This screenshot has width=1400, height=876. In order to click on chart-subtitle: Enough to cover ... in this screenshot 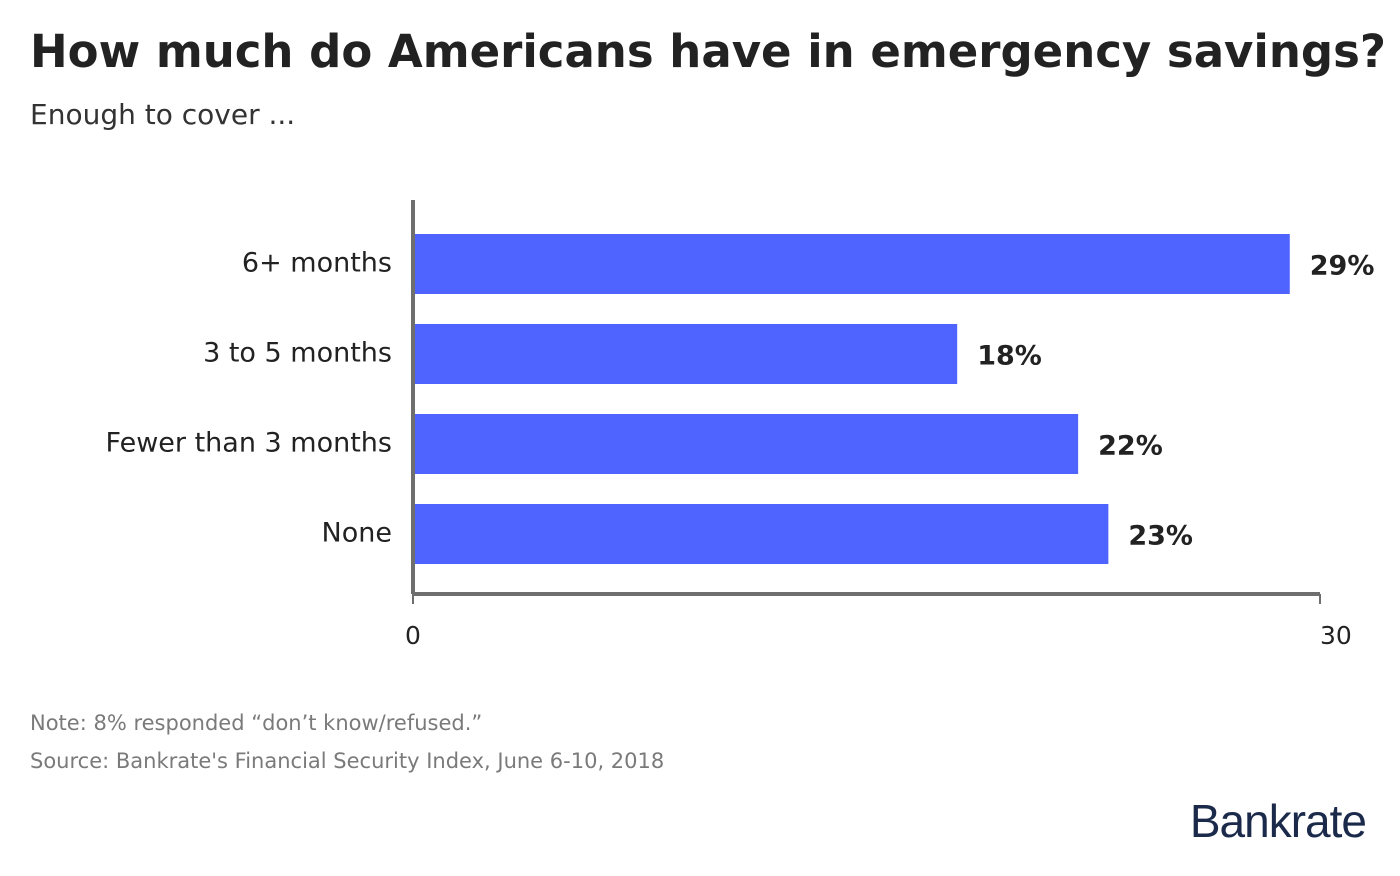, I will do `click(162, 114)`.